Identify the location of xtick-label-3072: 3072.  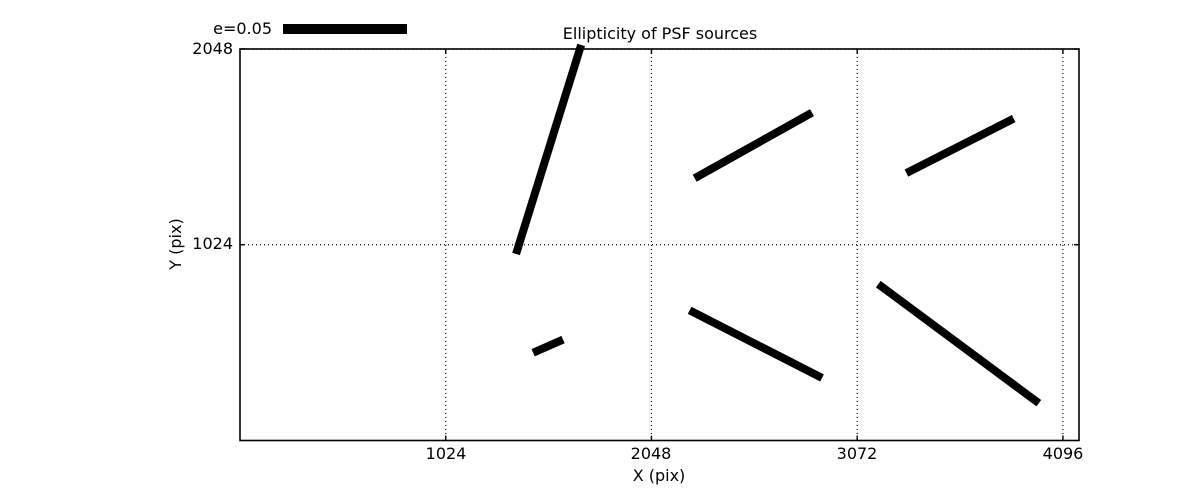
(857, 453).